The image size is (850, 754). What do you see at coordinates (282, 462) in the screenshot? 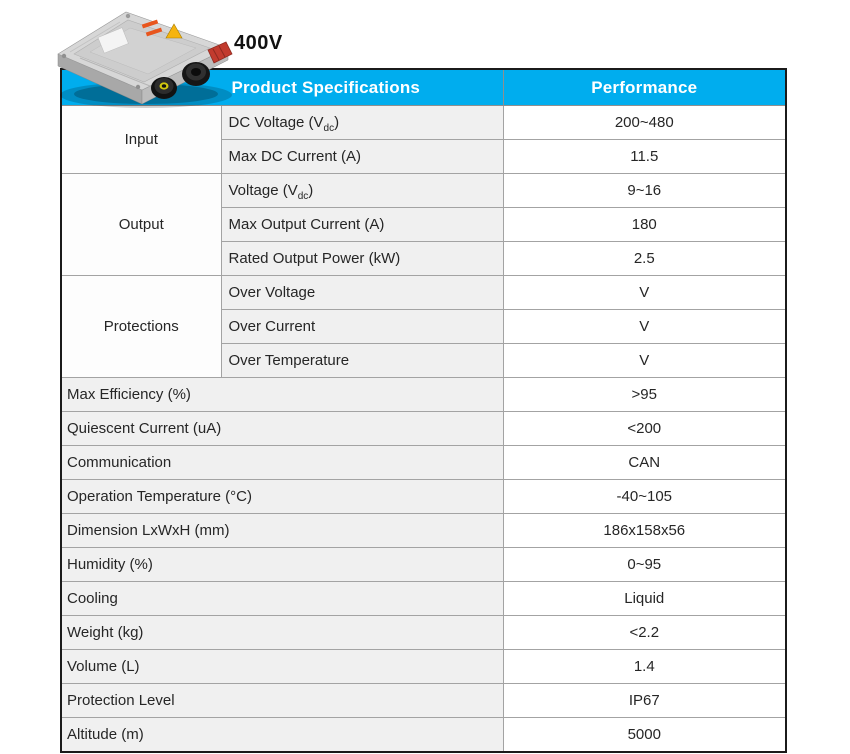
I see `spec-label-cell: Communication` at bounding box center [282, 462].